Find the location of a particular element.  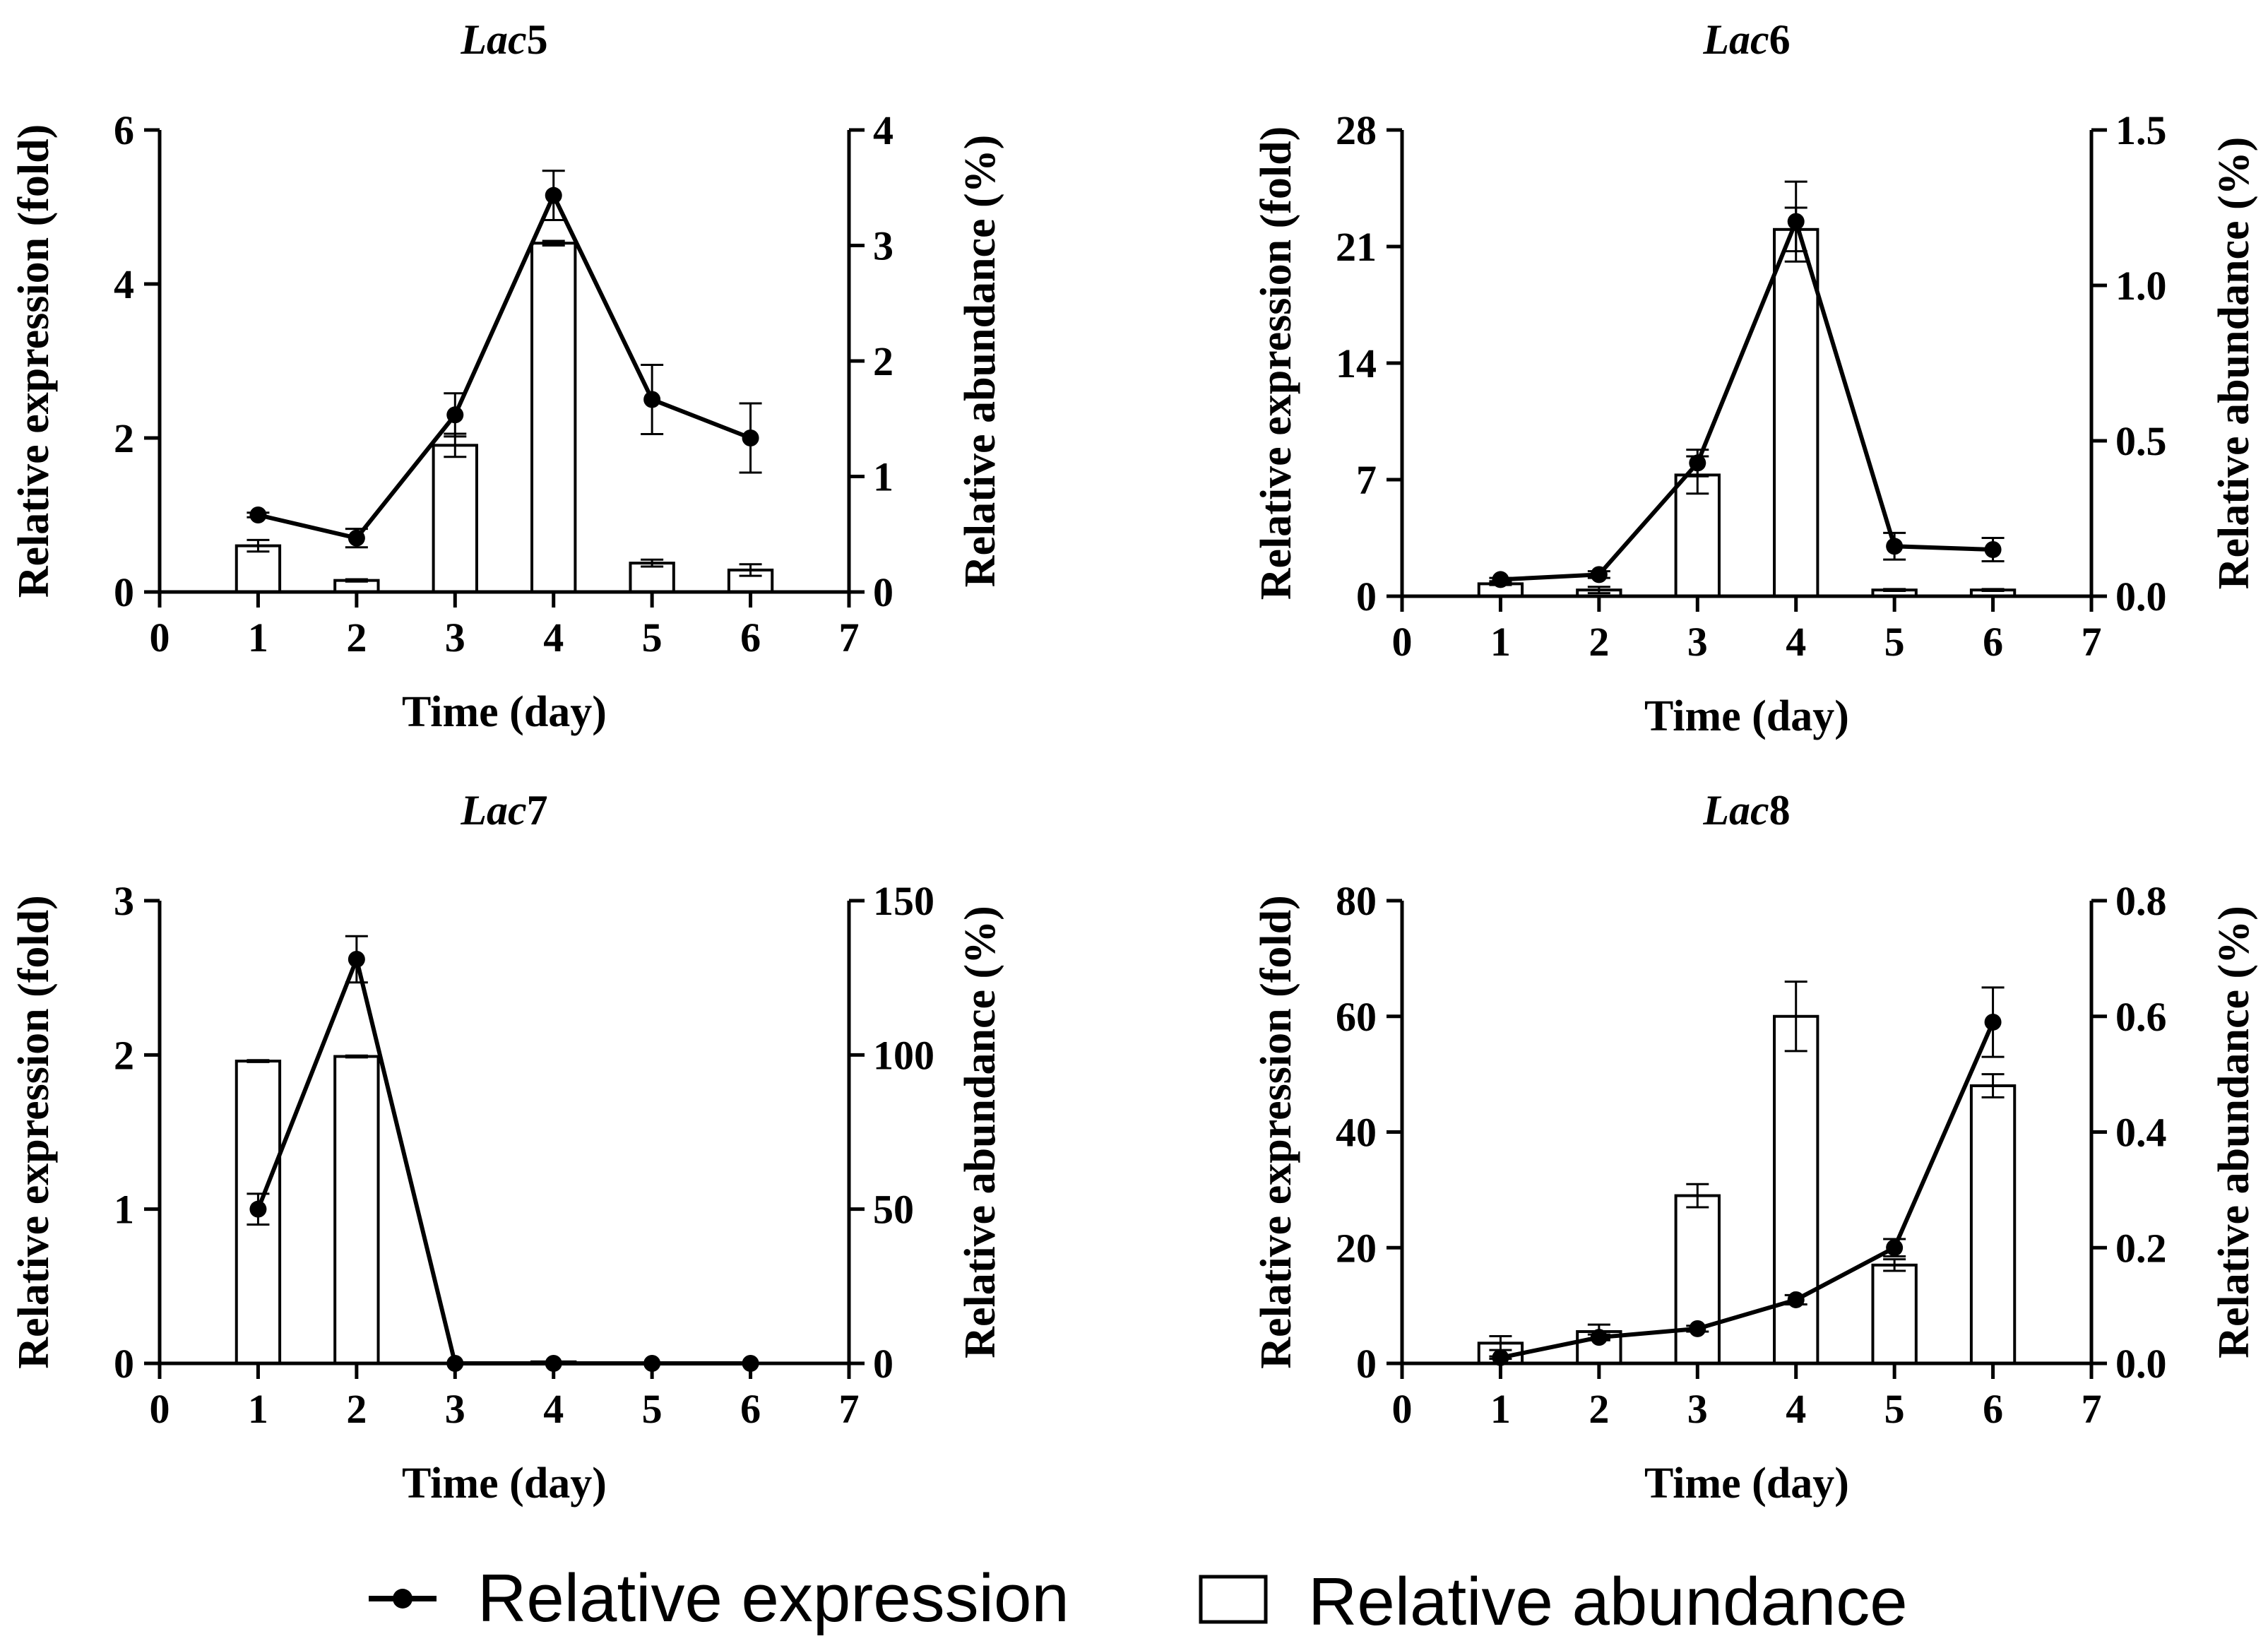

panel-title-number: 5 is located at coordinates (537, 39).